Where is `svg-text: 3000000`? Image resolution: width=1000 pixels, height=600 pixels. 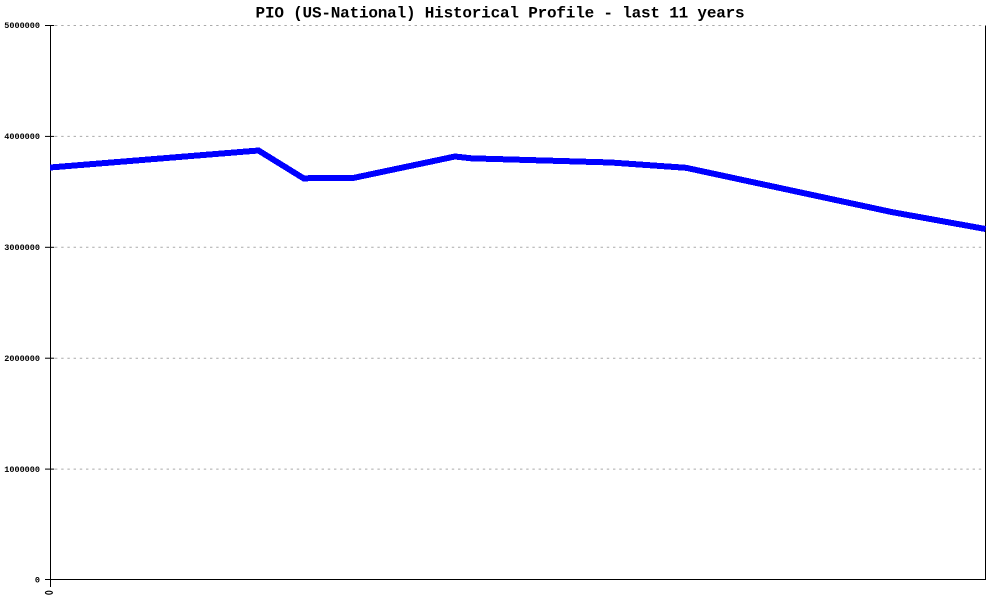
svg-text: 3000000 is located at coordinates (22, 248).